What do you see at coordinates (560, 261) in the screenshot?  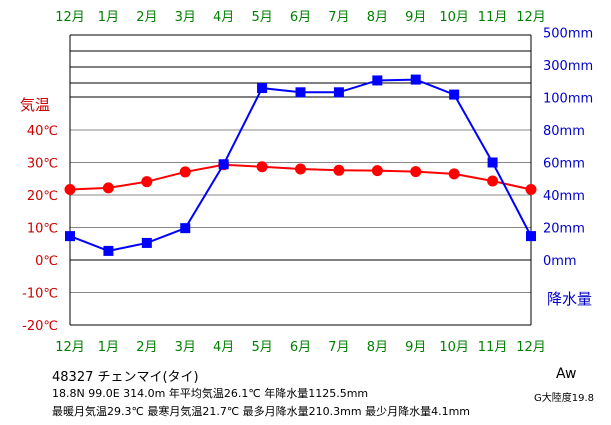 I see `precip-tick-label: 0mm` at bounding box center [560, 261].